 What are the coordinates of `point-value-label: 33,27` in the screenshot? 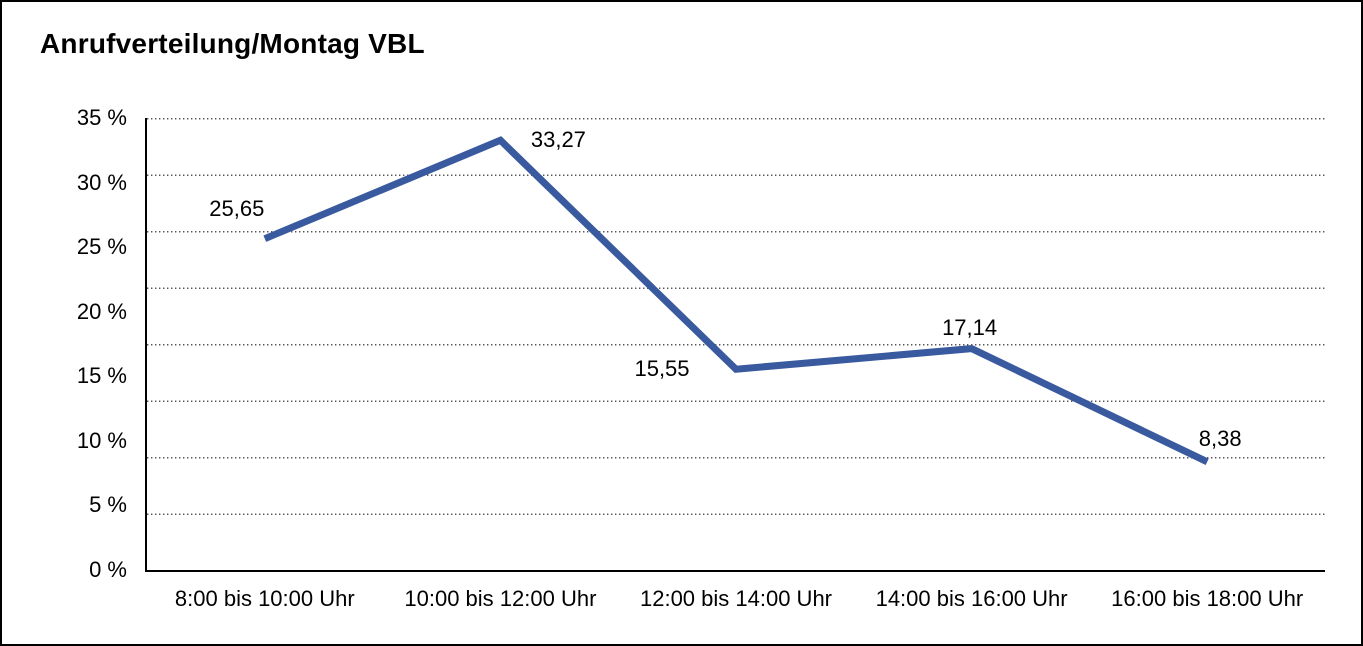 It's located at (558, 140).